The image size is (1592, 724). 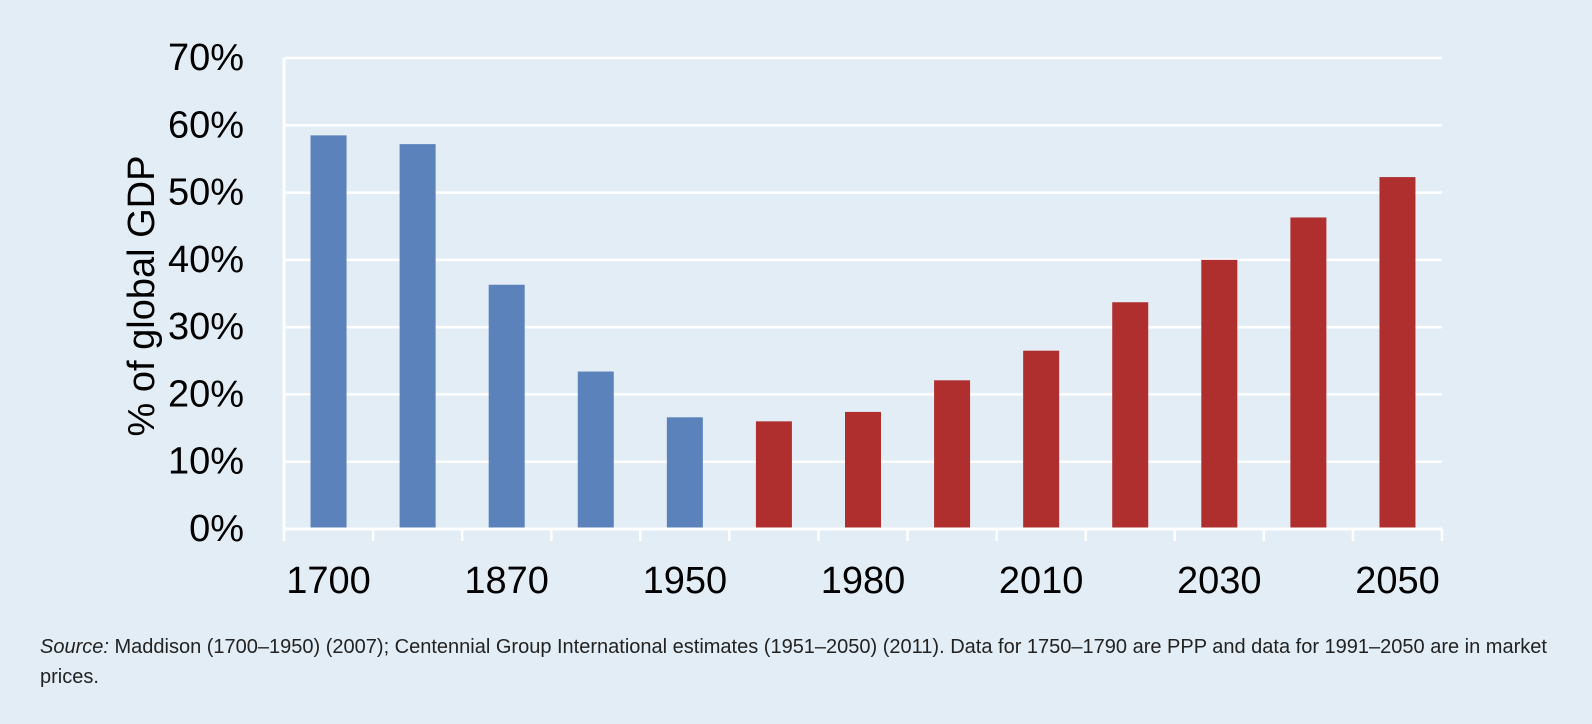 What do you see at coordinates (1397, 581) in the screenshot?
I see `x-tick-label: 2050` at bounding box center [1397, 581].